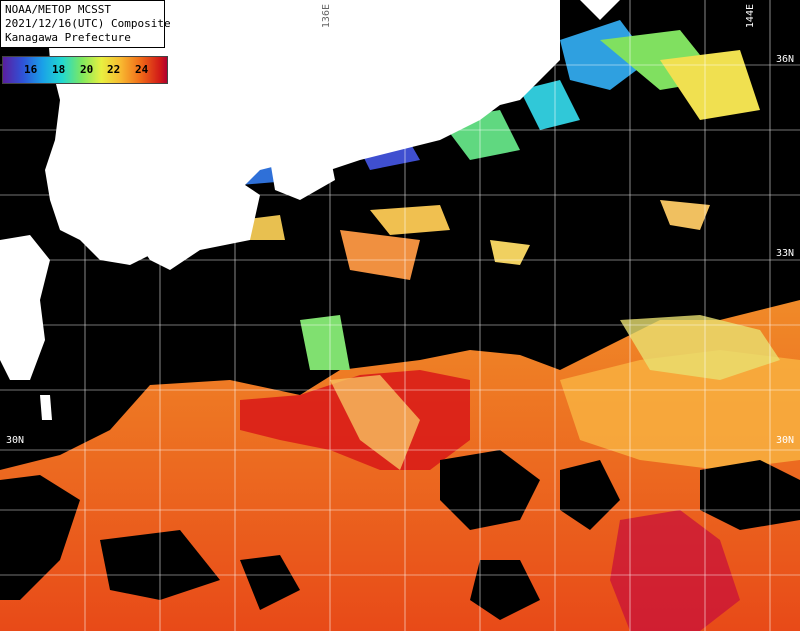  Describe the element at coordinates (700, 347) in the screenshot. I see `cool-patches-east` at that location.